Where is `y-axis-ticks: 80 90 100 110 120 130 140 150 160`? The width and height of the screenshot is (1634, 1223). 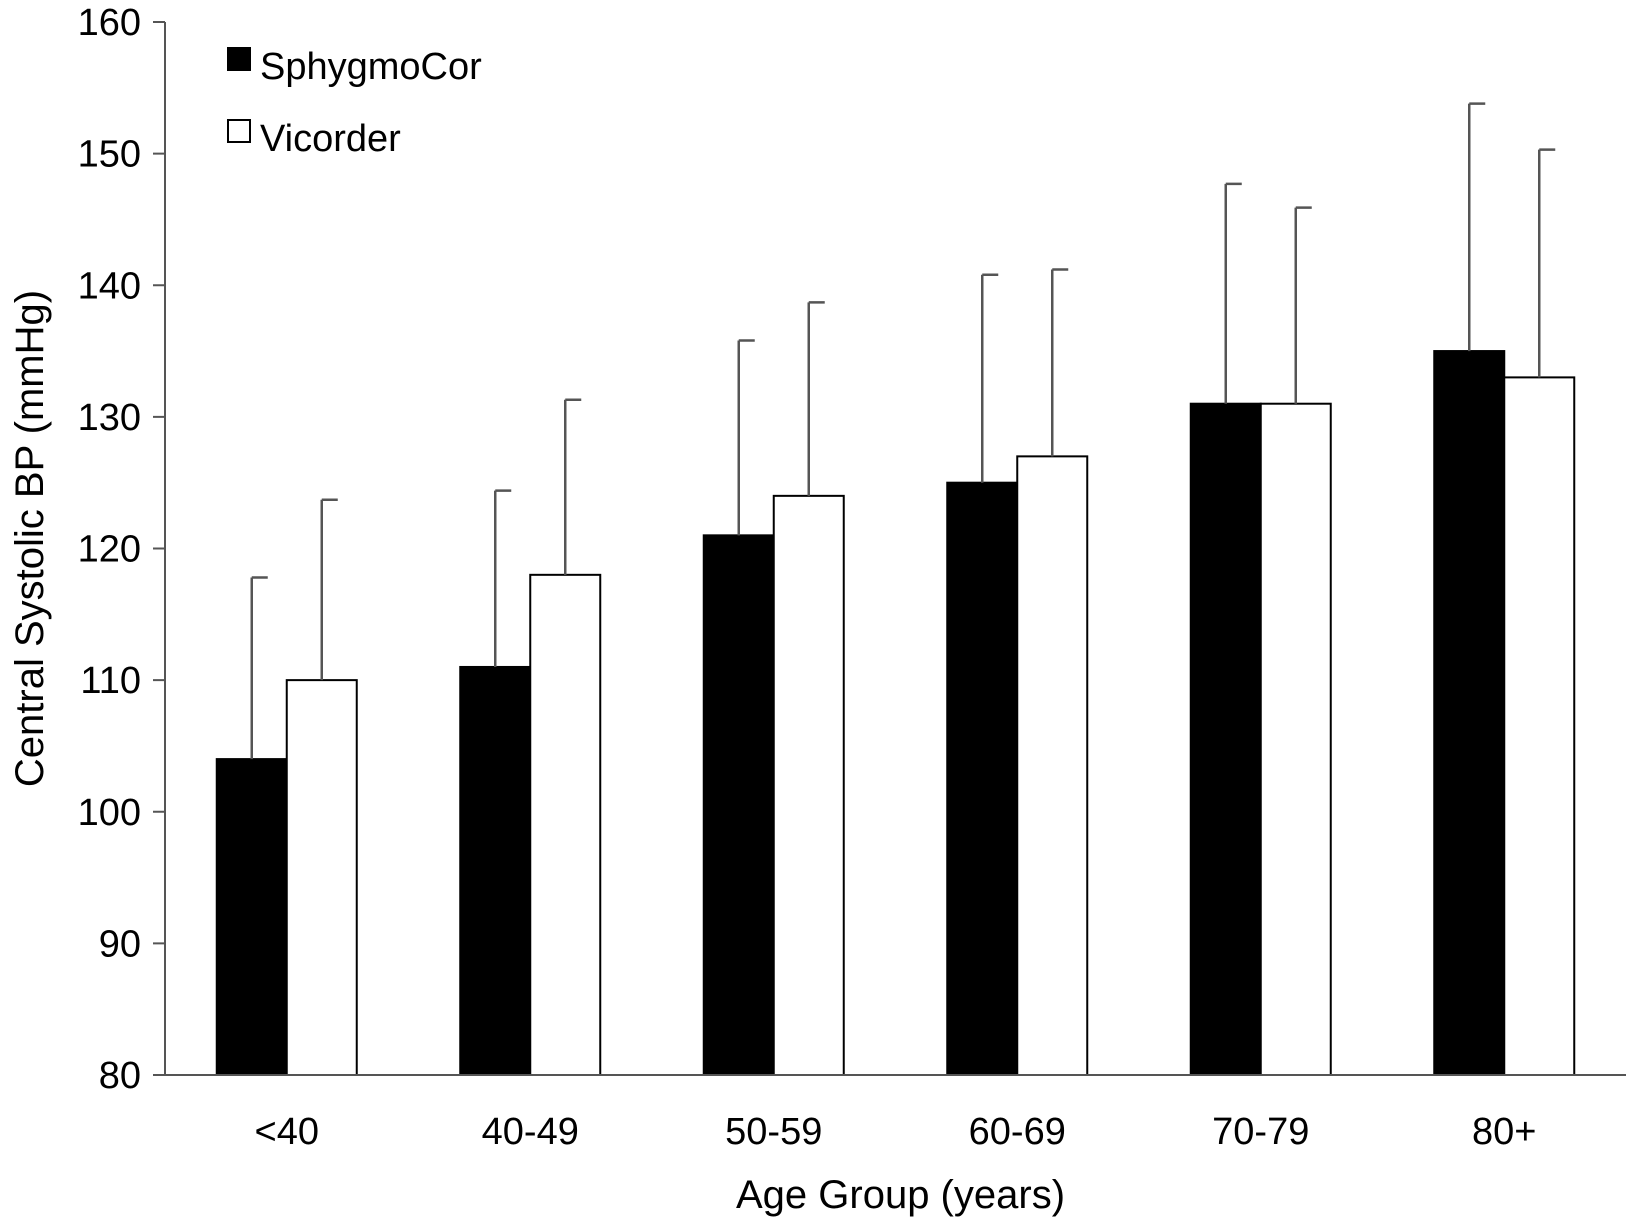 y-axis-ticks: 80 90 100 110 120 130 140 150 160 is located at coordinates (121, 549).